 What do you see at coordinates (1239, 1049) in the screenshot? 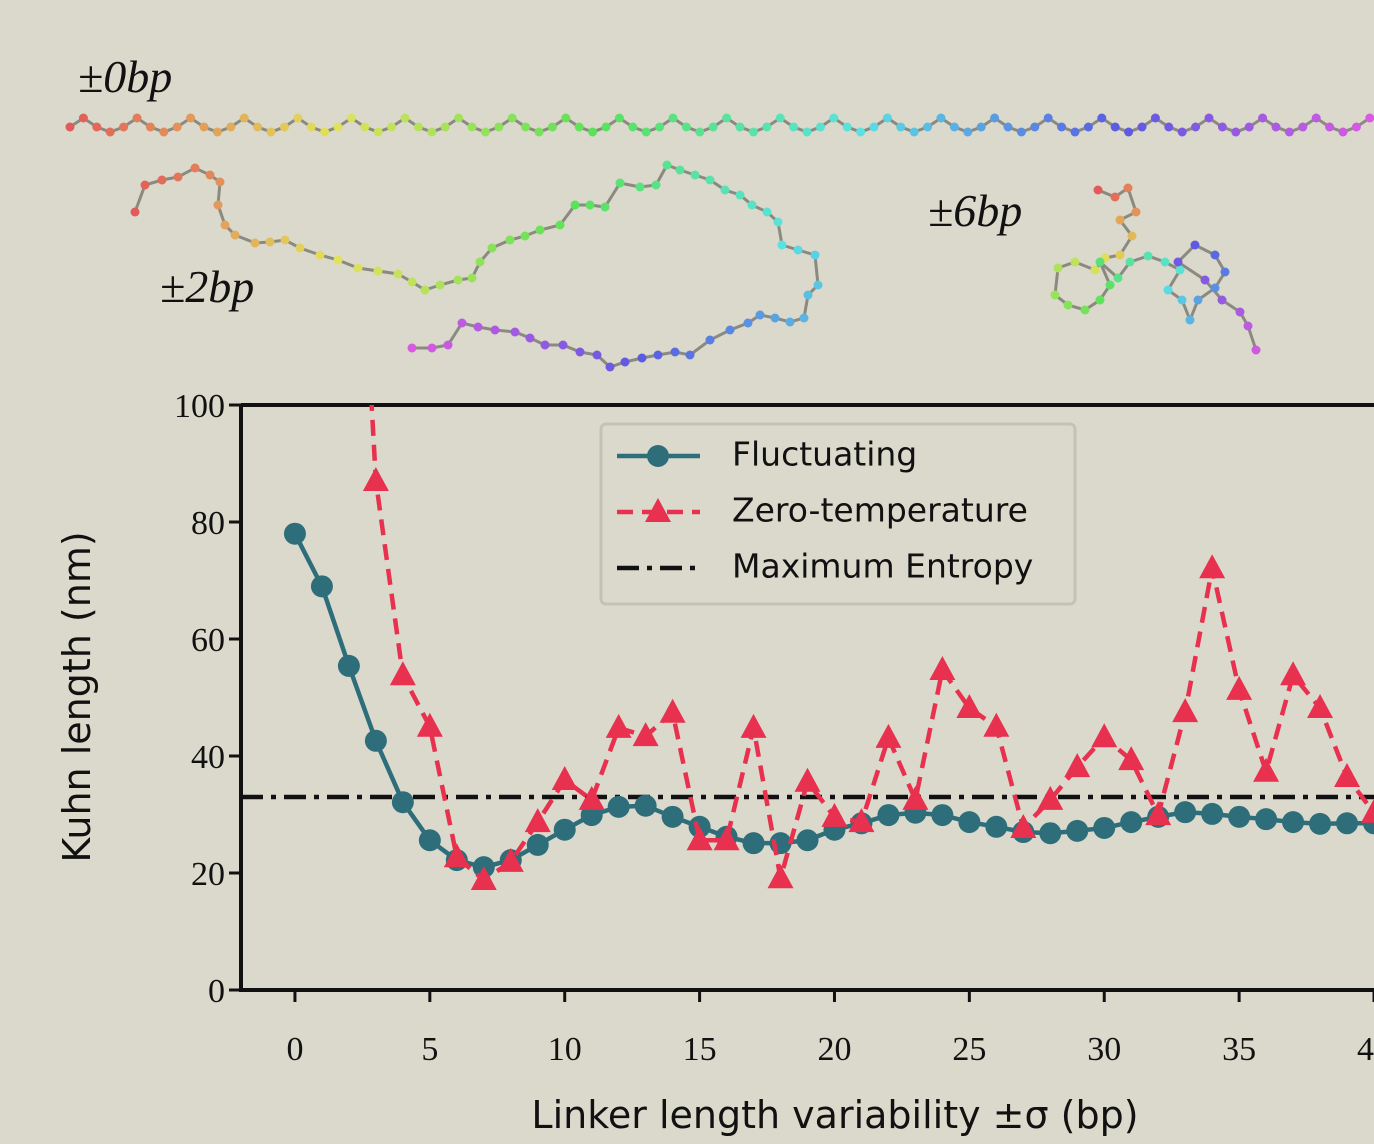
I see `x-tick-label: 35` at bounding box center [1239, 1049].